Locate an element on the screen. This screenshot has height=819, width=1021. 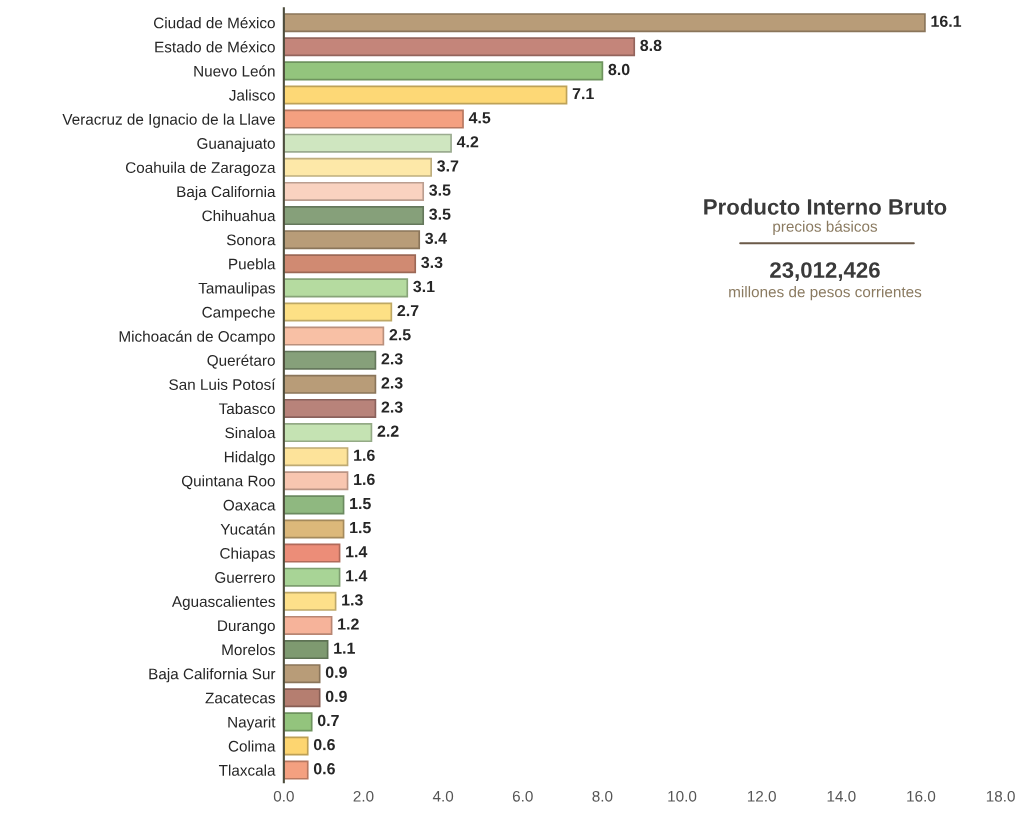
x-tick-label: 0.0 is located at coordinates (283, 796).